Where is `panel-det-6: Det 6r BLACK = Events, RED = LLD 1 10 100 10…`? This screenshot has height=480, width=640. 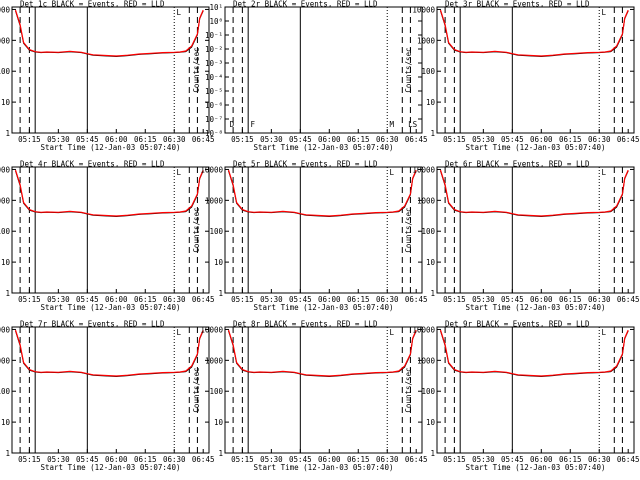 panel-det-6: Det 6r BLACK = Events, RED = LLD 1 10 100 10… is located at coordinates (521, 236).